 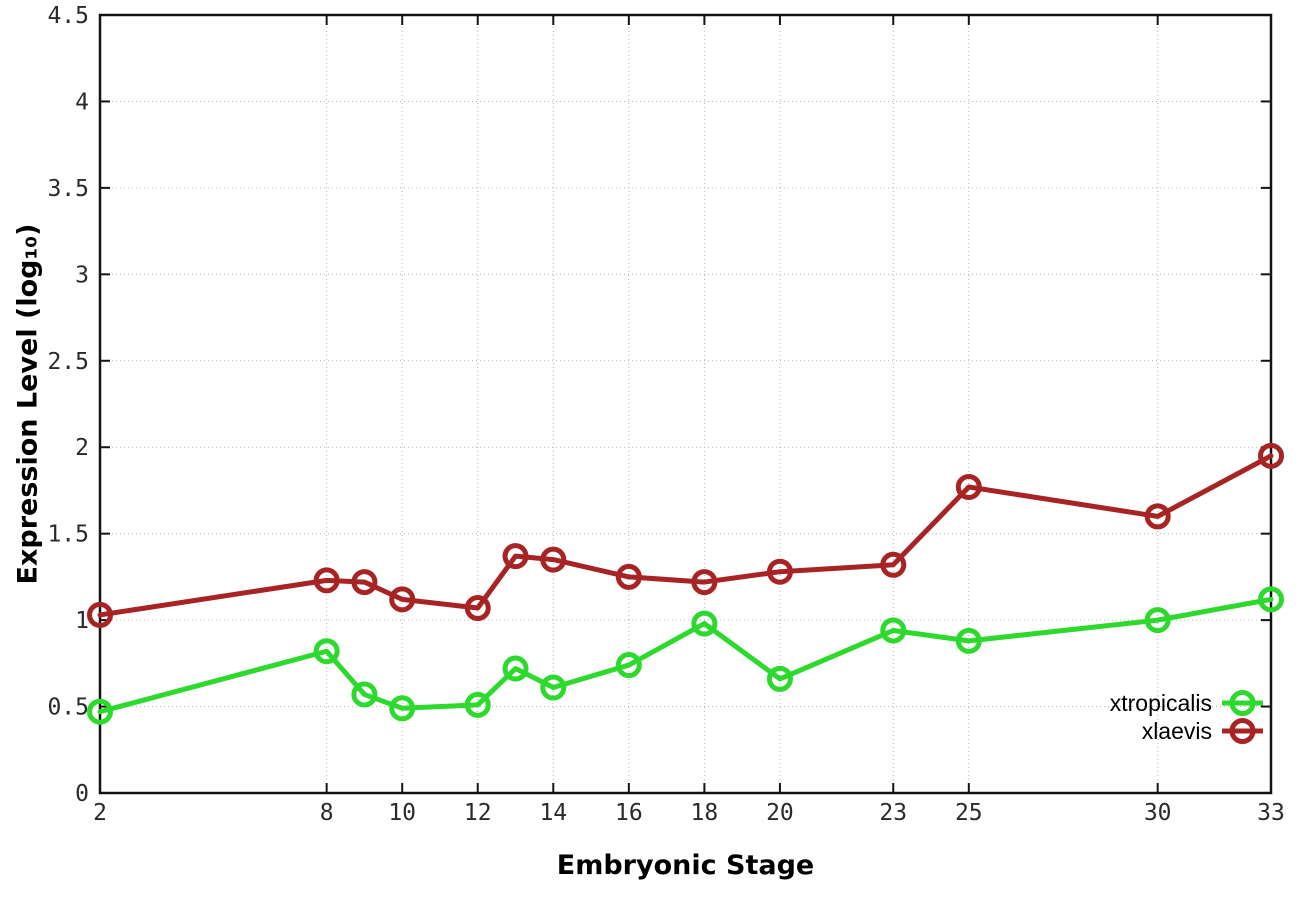 I want to click on legend-label-xlaevis: xlaevis, so click(x=1177, y=731).